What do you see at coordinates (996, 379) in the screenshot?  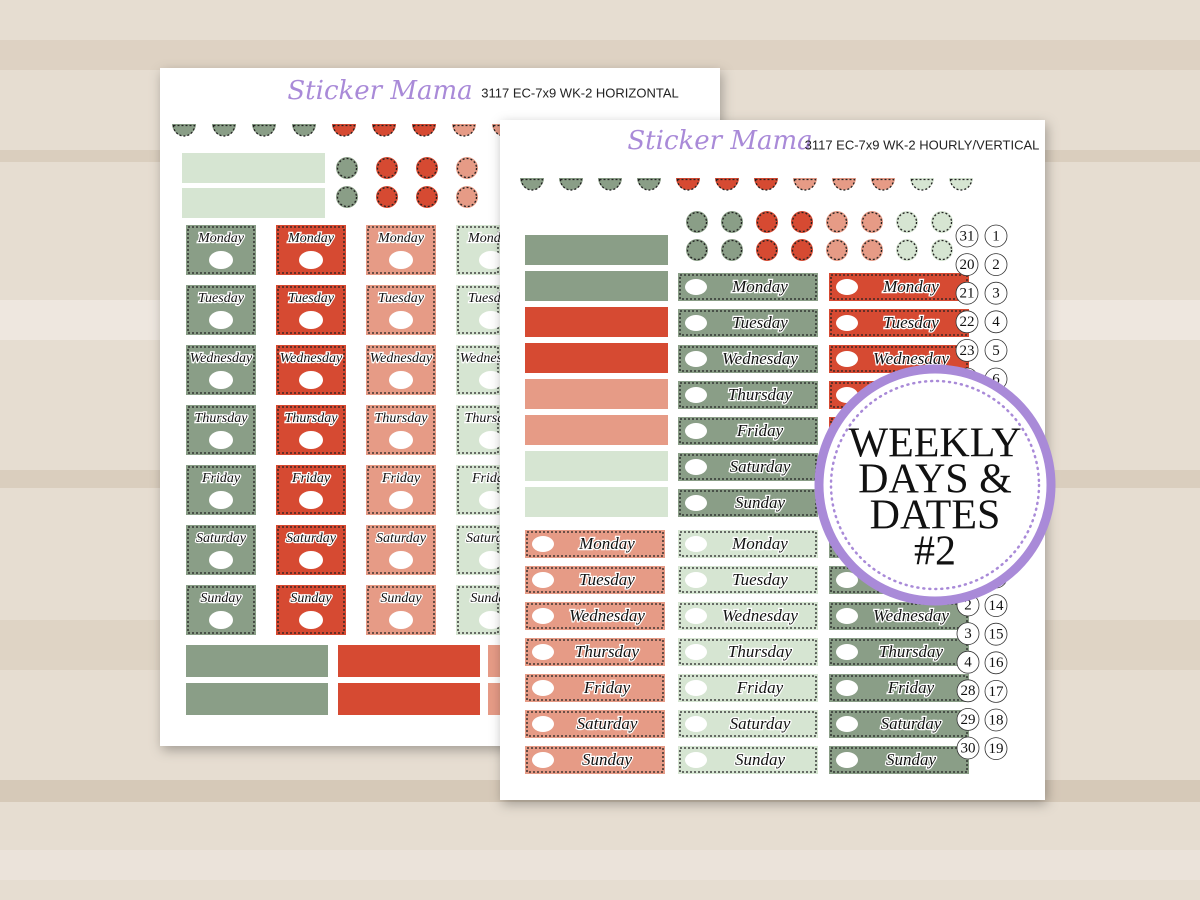 I see `date-number: 6` at bounding box center [996, 379].